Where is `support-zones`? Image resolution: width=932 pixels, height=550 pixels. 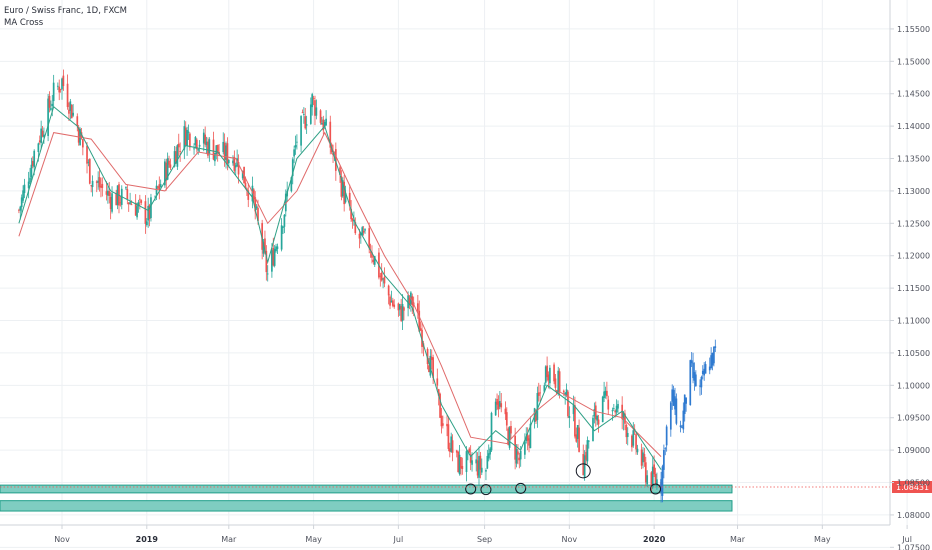
support-zones is located at coordinates (366, 498).